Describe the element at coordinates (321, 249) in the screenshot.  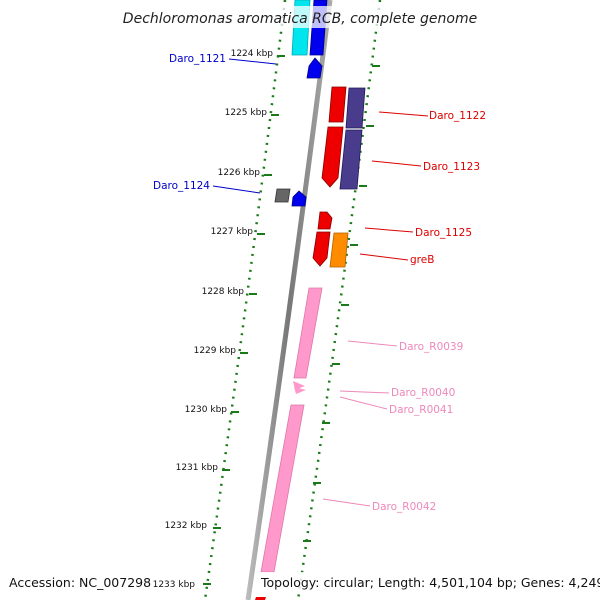
I see `gene-feature-red-mid` at that location.